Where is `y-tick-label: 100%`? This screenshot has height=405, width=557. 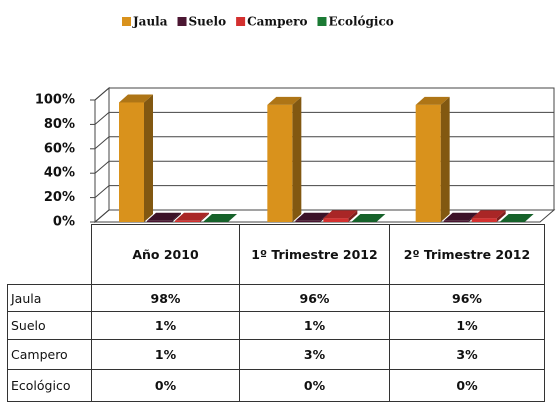 y-tick-label: 100% is located at coordinates (55, 100).